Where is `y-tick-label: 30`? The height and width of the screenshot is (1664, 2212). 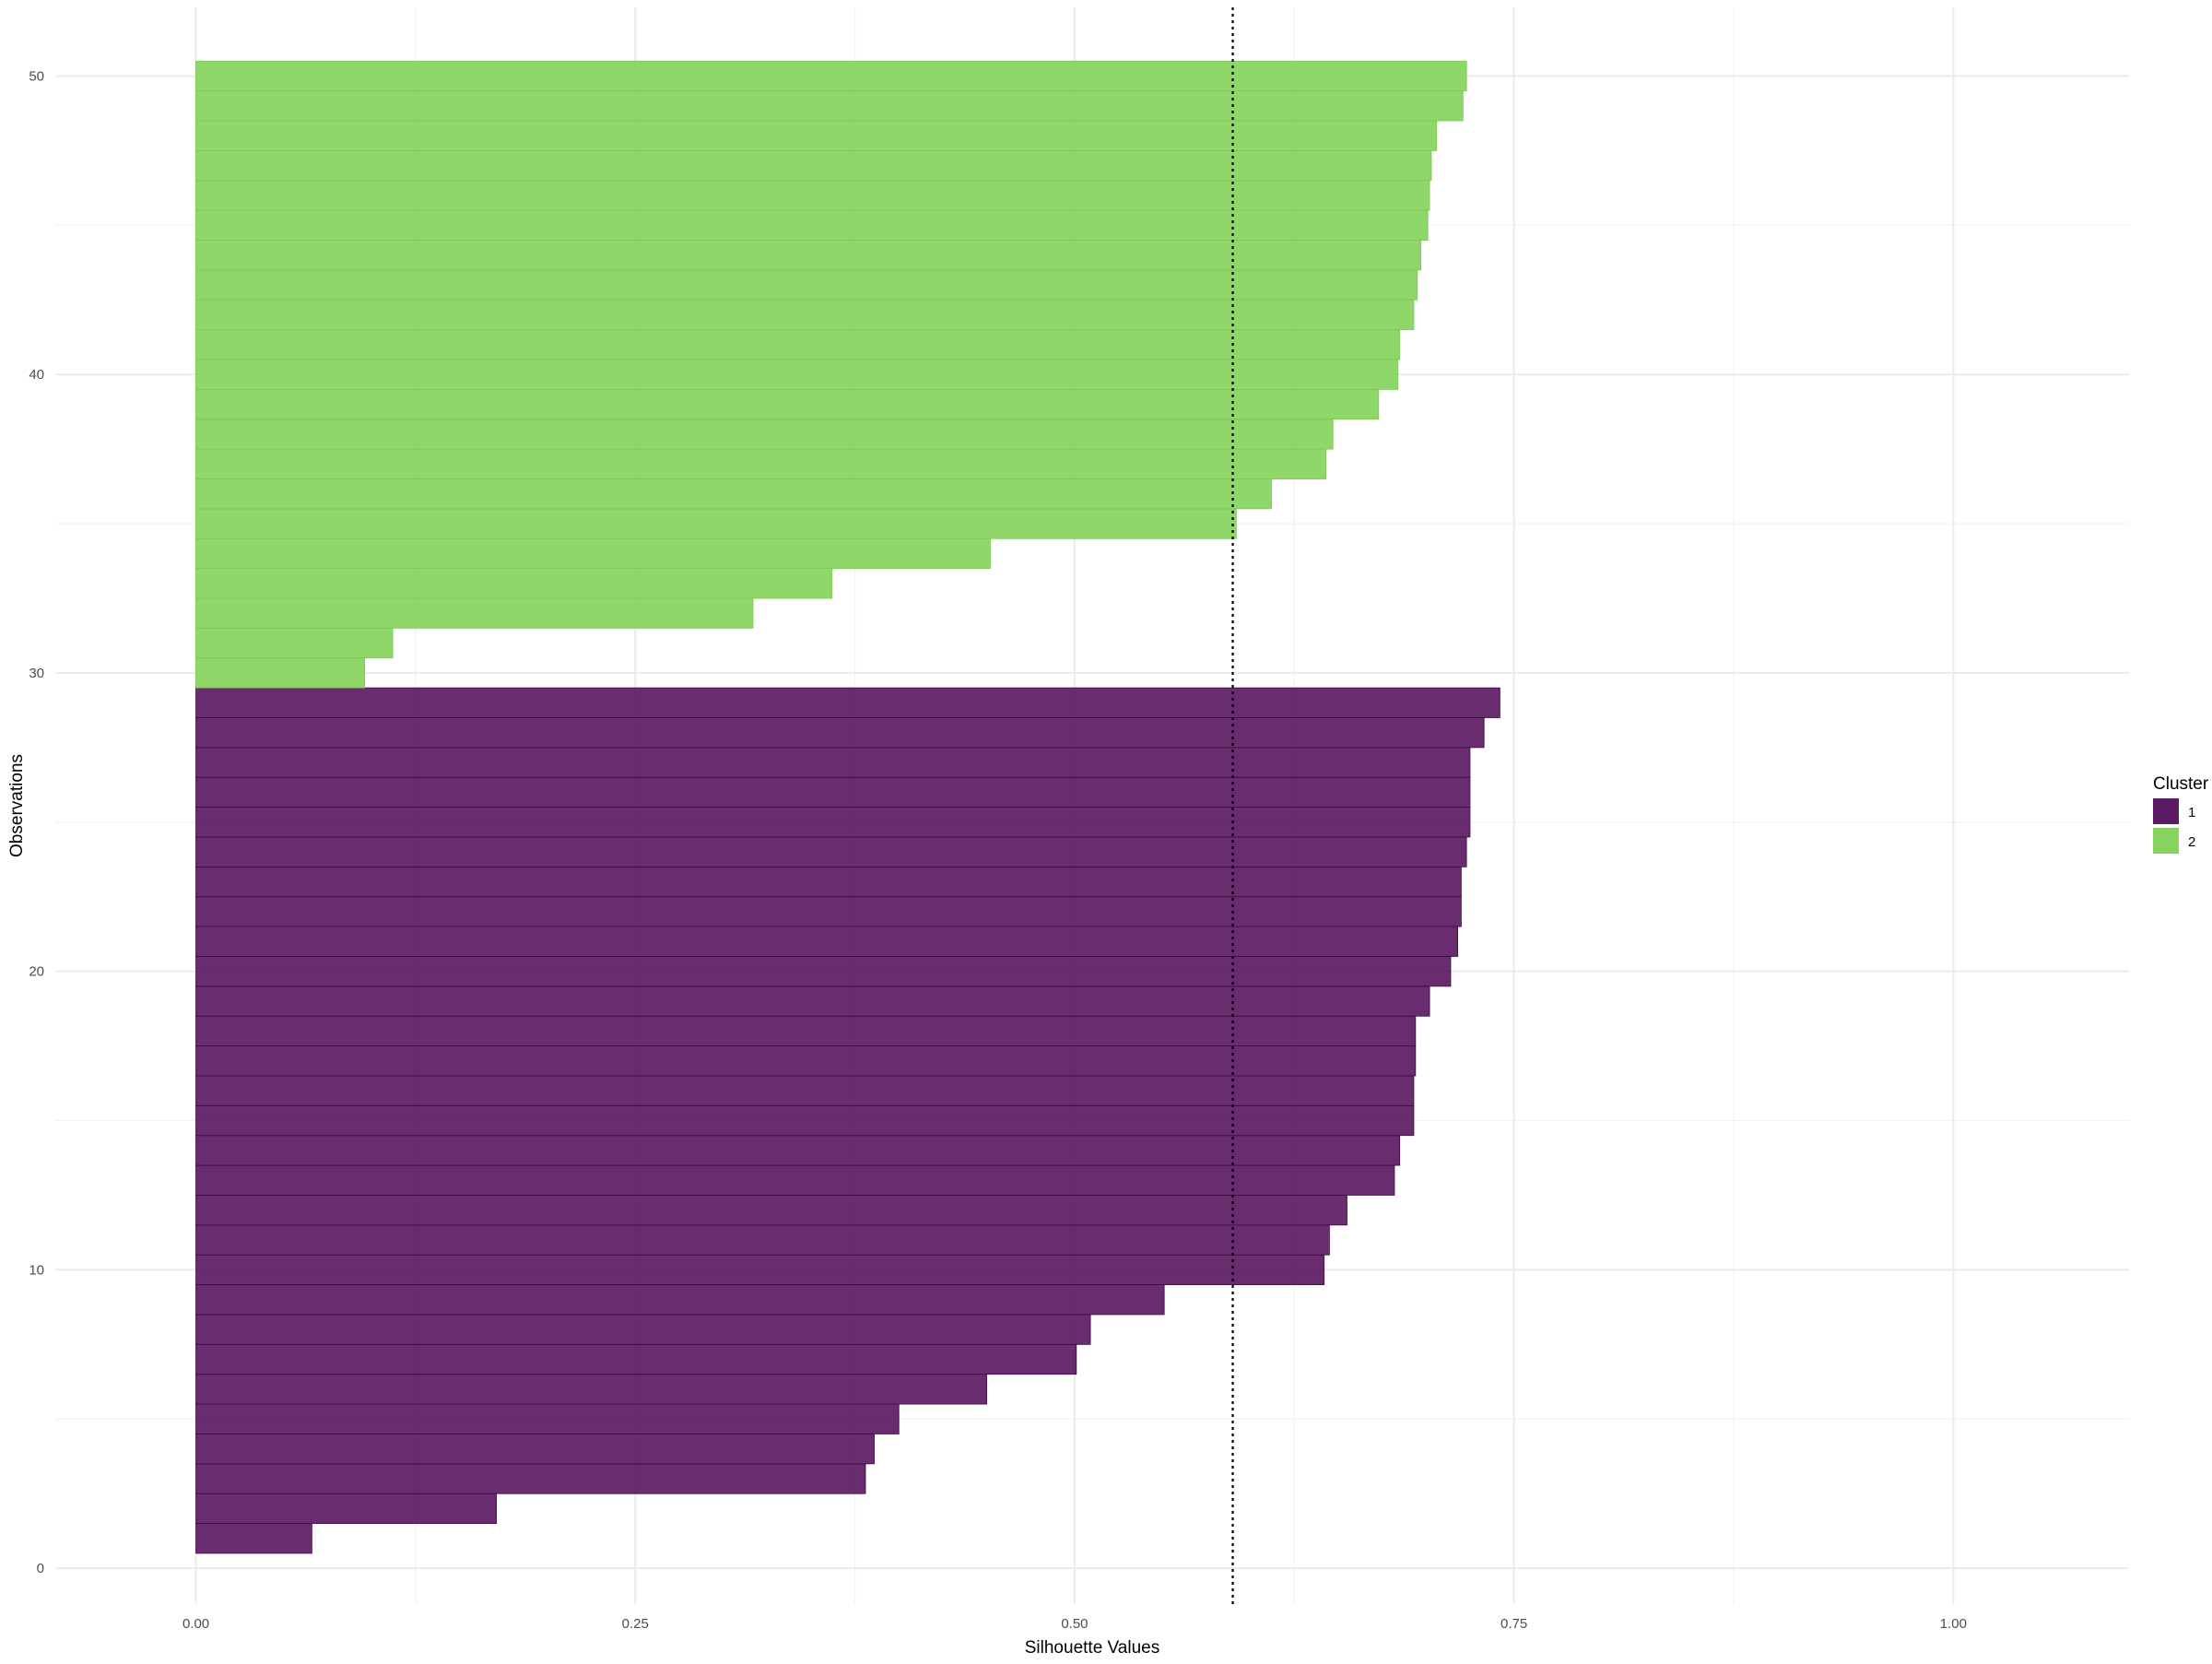 y-tick-label: 30 is located at coordinates (36, 673).